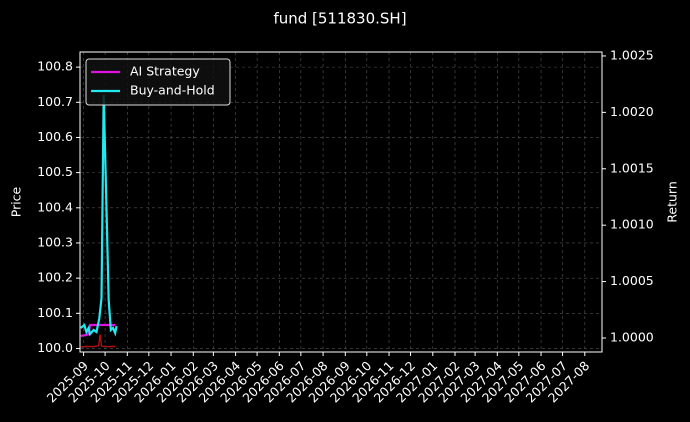 This screenshot has height=422, width=690. I want to click on y-tick-label: 100.5, so click(55, 171).